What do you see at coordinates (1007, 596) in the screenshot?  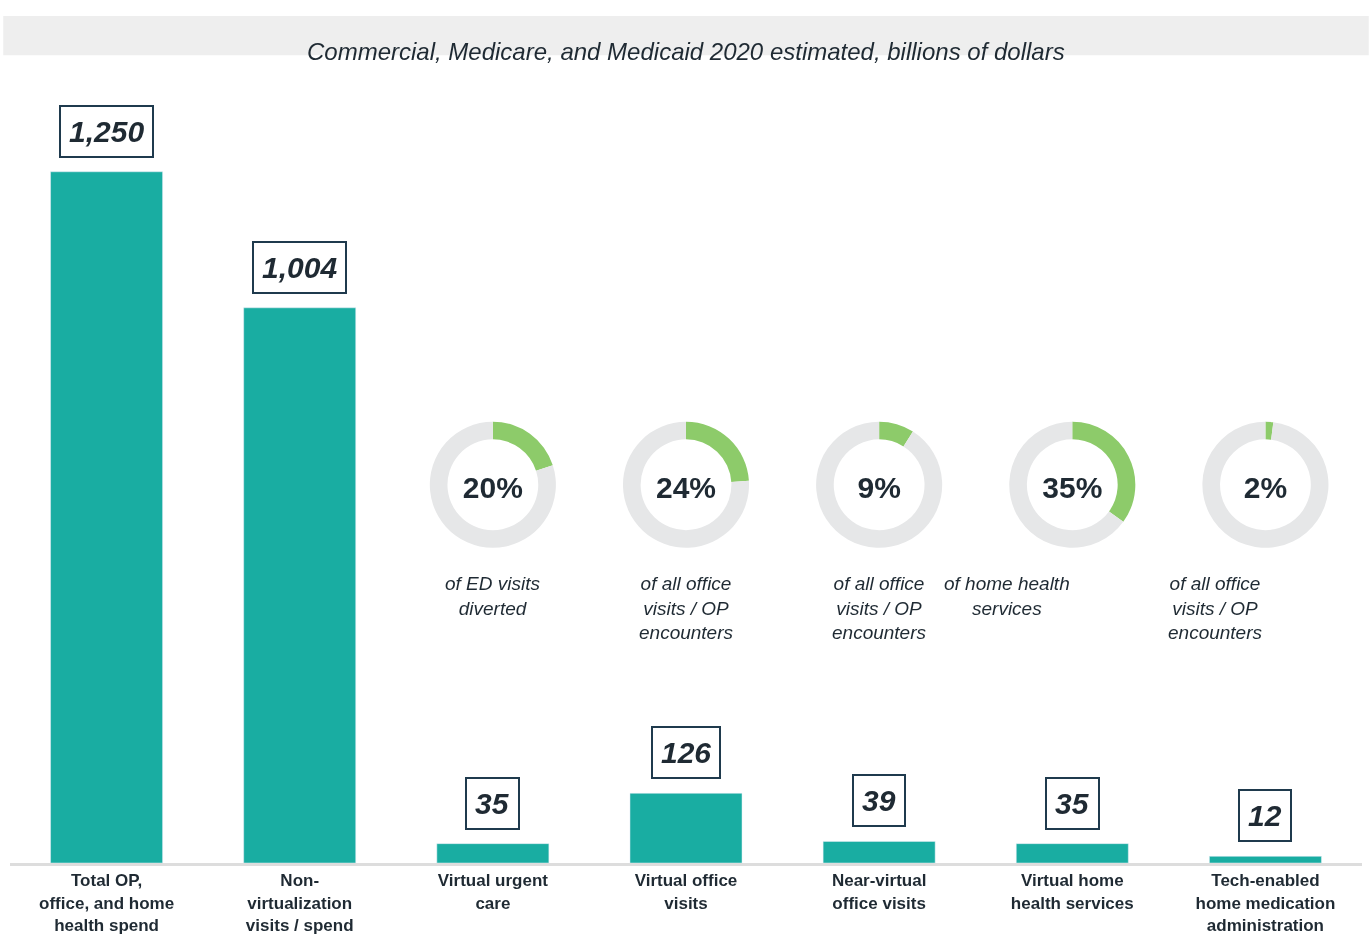 I see `text: of home health services` at bounding box center [1007, 596].